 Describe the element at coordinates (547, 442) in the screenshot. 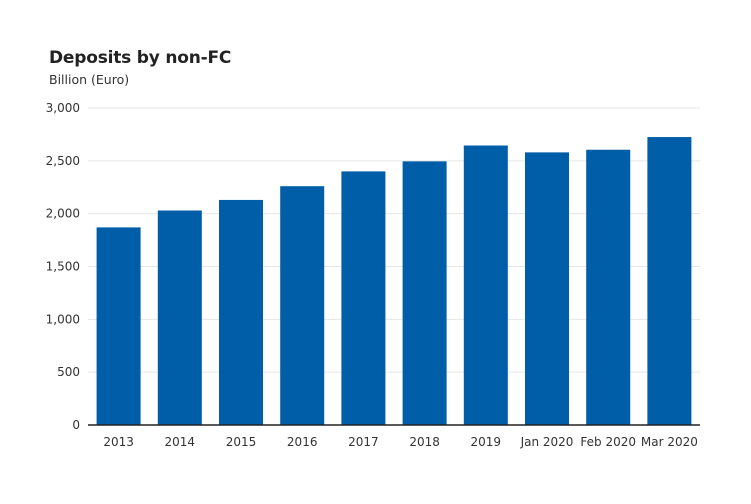

I see `x-tick-label: Jan 2020` at that location.